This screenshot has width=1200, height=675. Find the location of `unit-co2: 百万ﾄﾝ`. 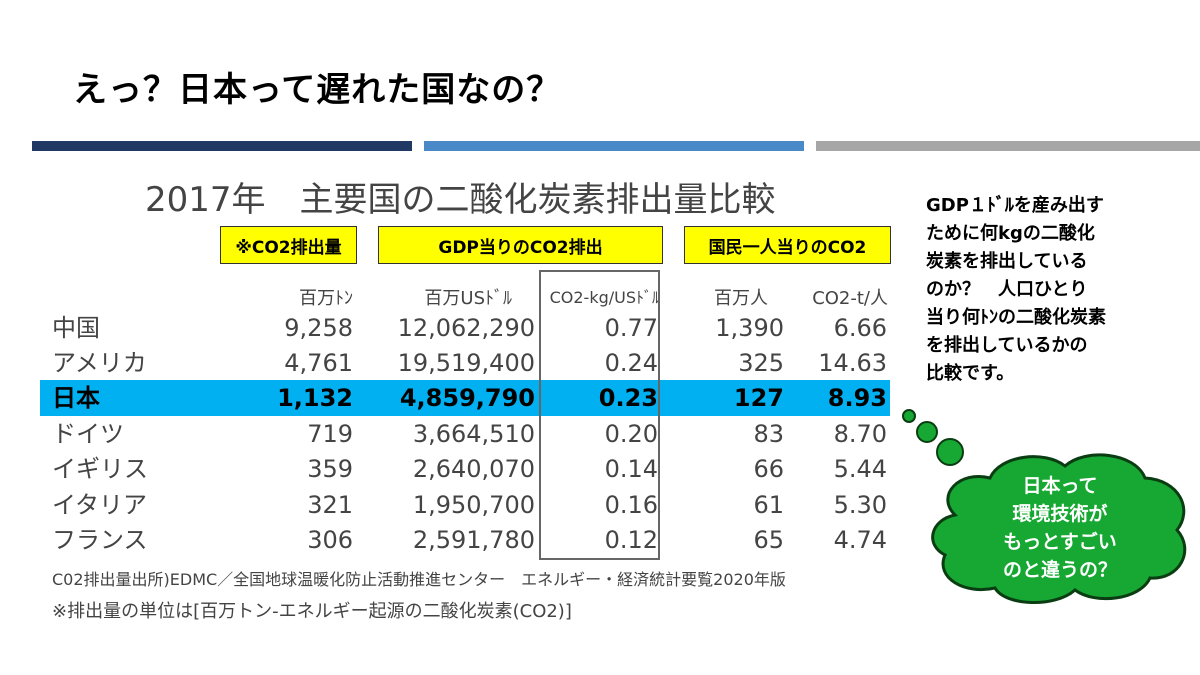

unit-co2: 百万ﾄﾝ is located at coordinates (326, 298).